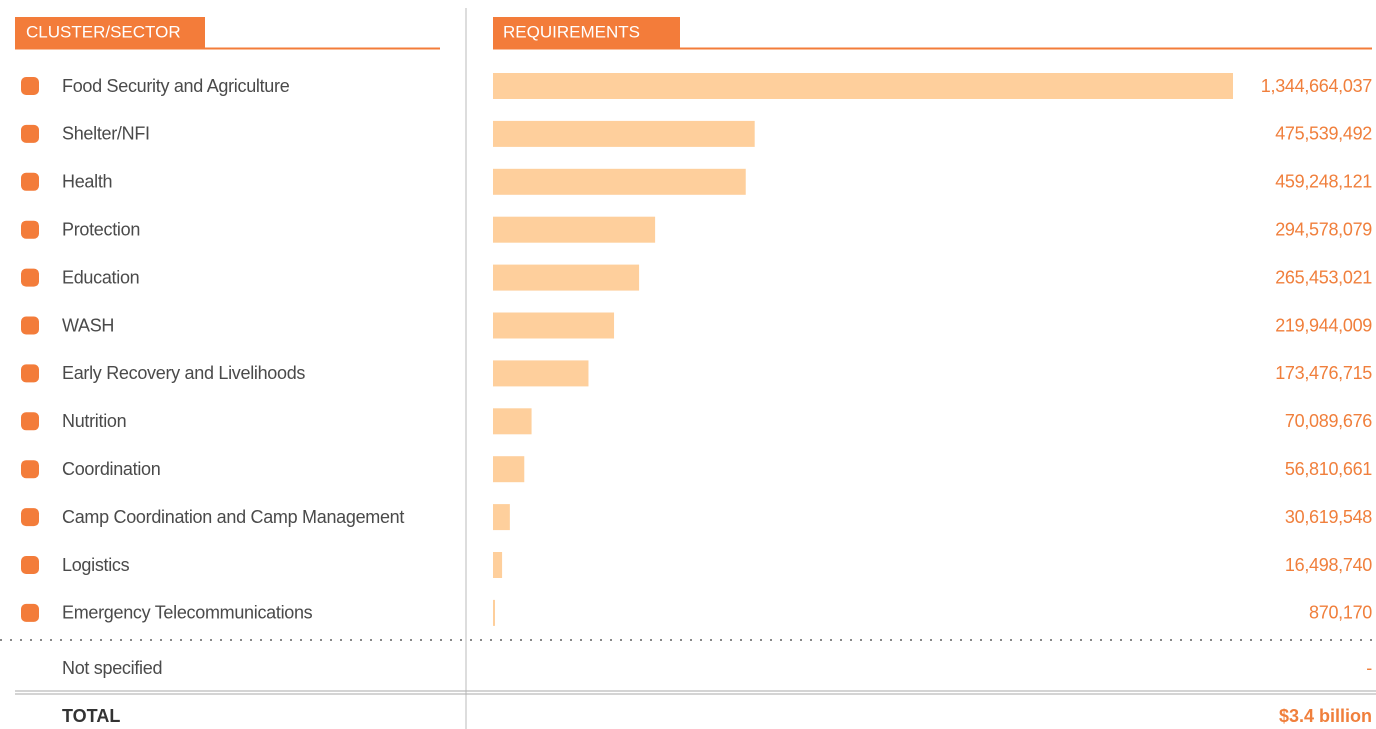  Describe the element at coordinates (112, 668) in the screenshot. I see `category-label: Not specified` at that location.